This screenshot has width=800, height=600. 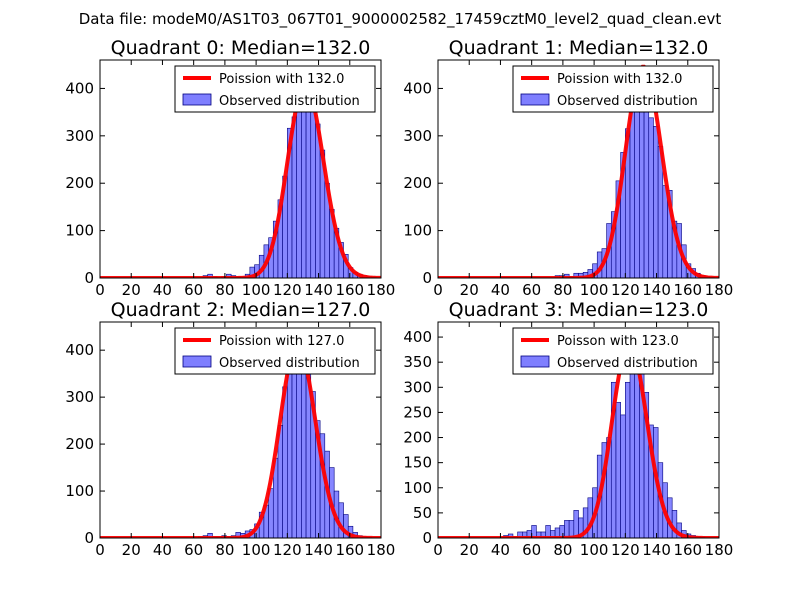 I want to click on legend-line-label: Poission with 127.0, so click(x=281, y=341).